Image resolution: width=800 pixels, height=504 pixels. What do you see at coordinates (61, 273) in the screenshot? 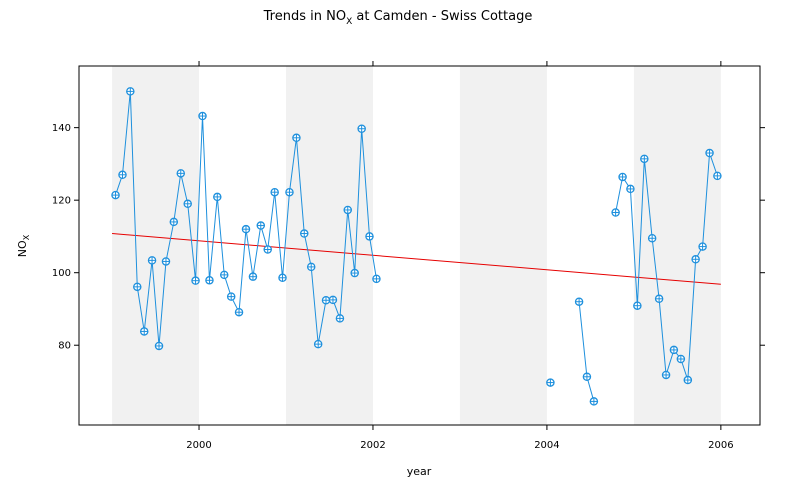
I see `y-tick-label: 100` at bounding box center [61, 273].